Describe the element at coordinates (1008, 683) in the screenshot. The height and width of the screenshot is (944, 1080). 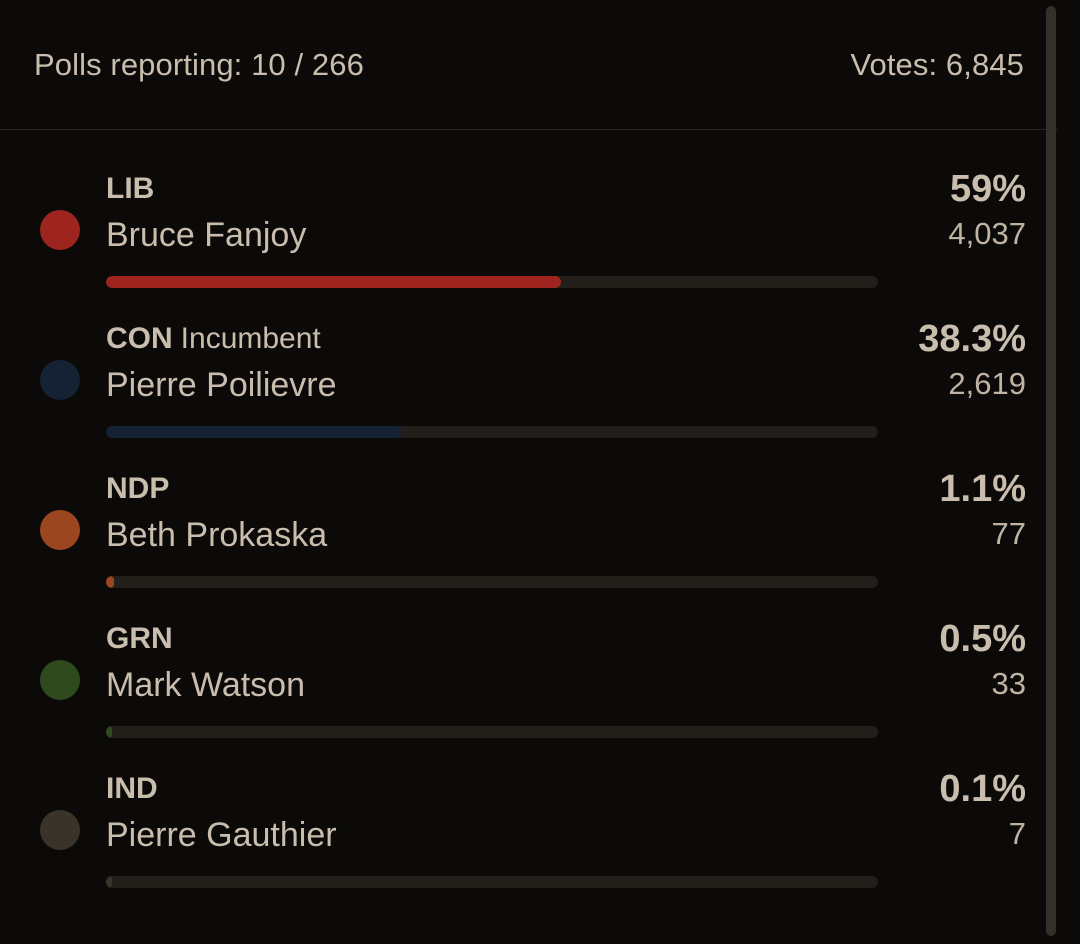
I see `vote-count: 33` at that location.